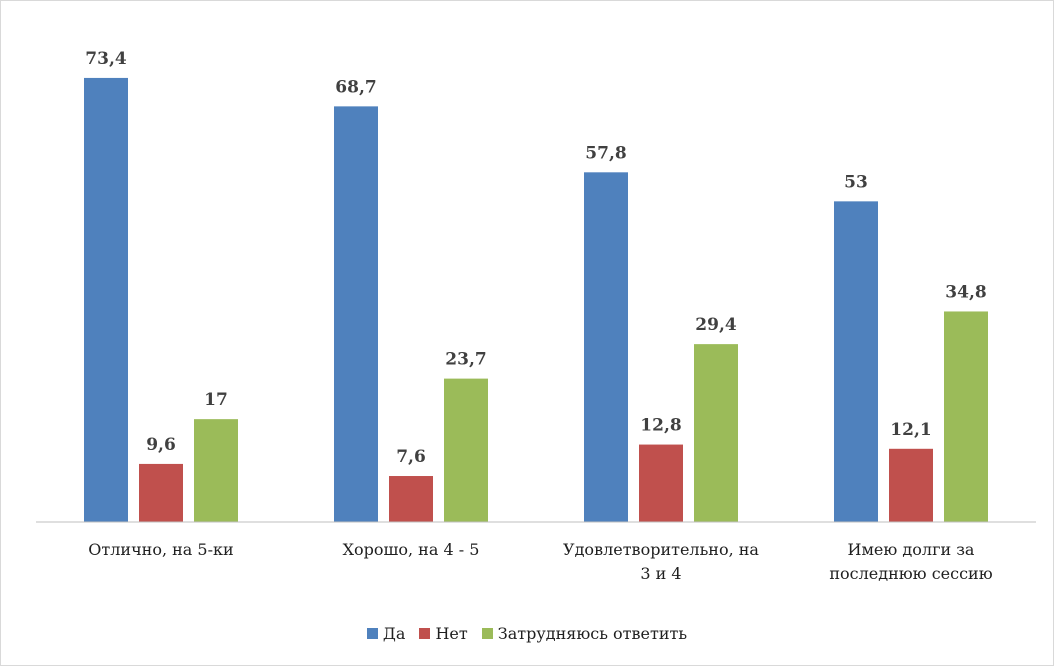  What do you see at coordinates (660, 426) in the screenshot?
I see `data-label: 12,8` at bounding box center [660, 426].